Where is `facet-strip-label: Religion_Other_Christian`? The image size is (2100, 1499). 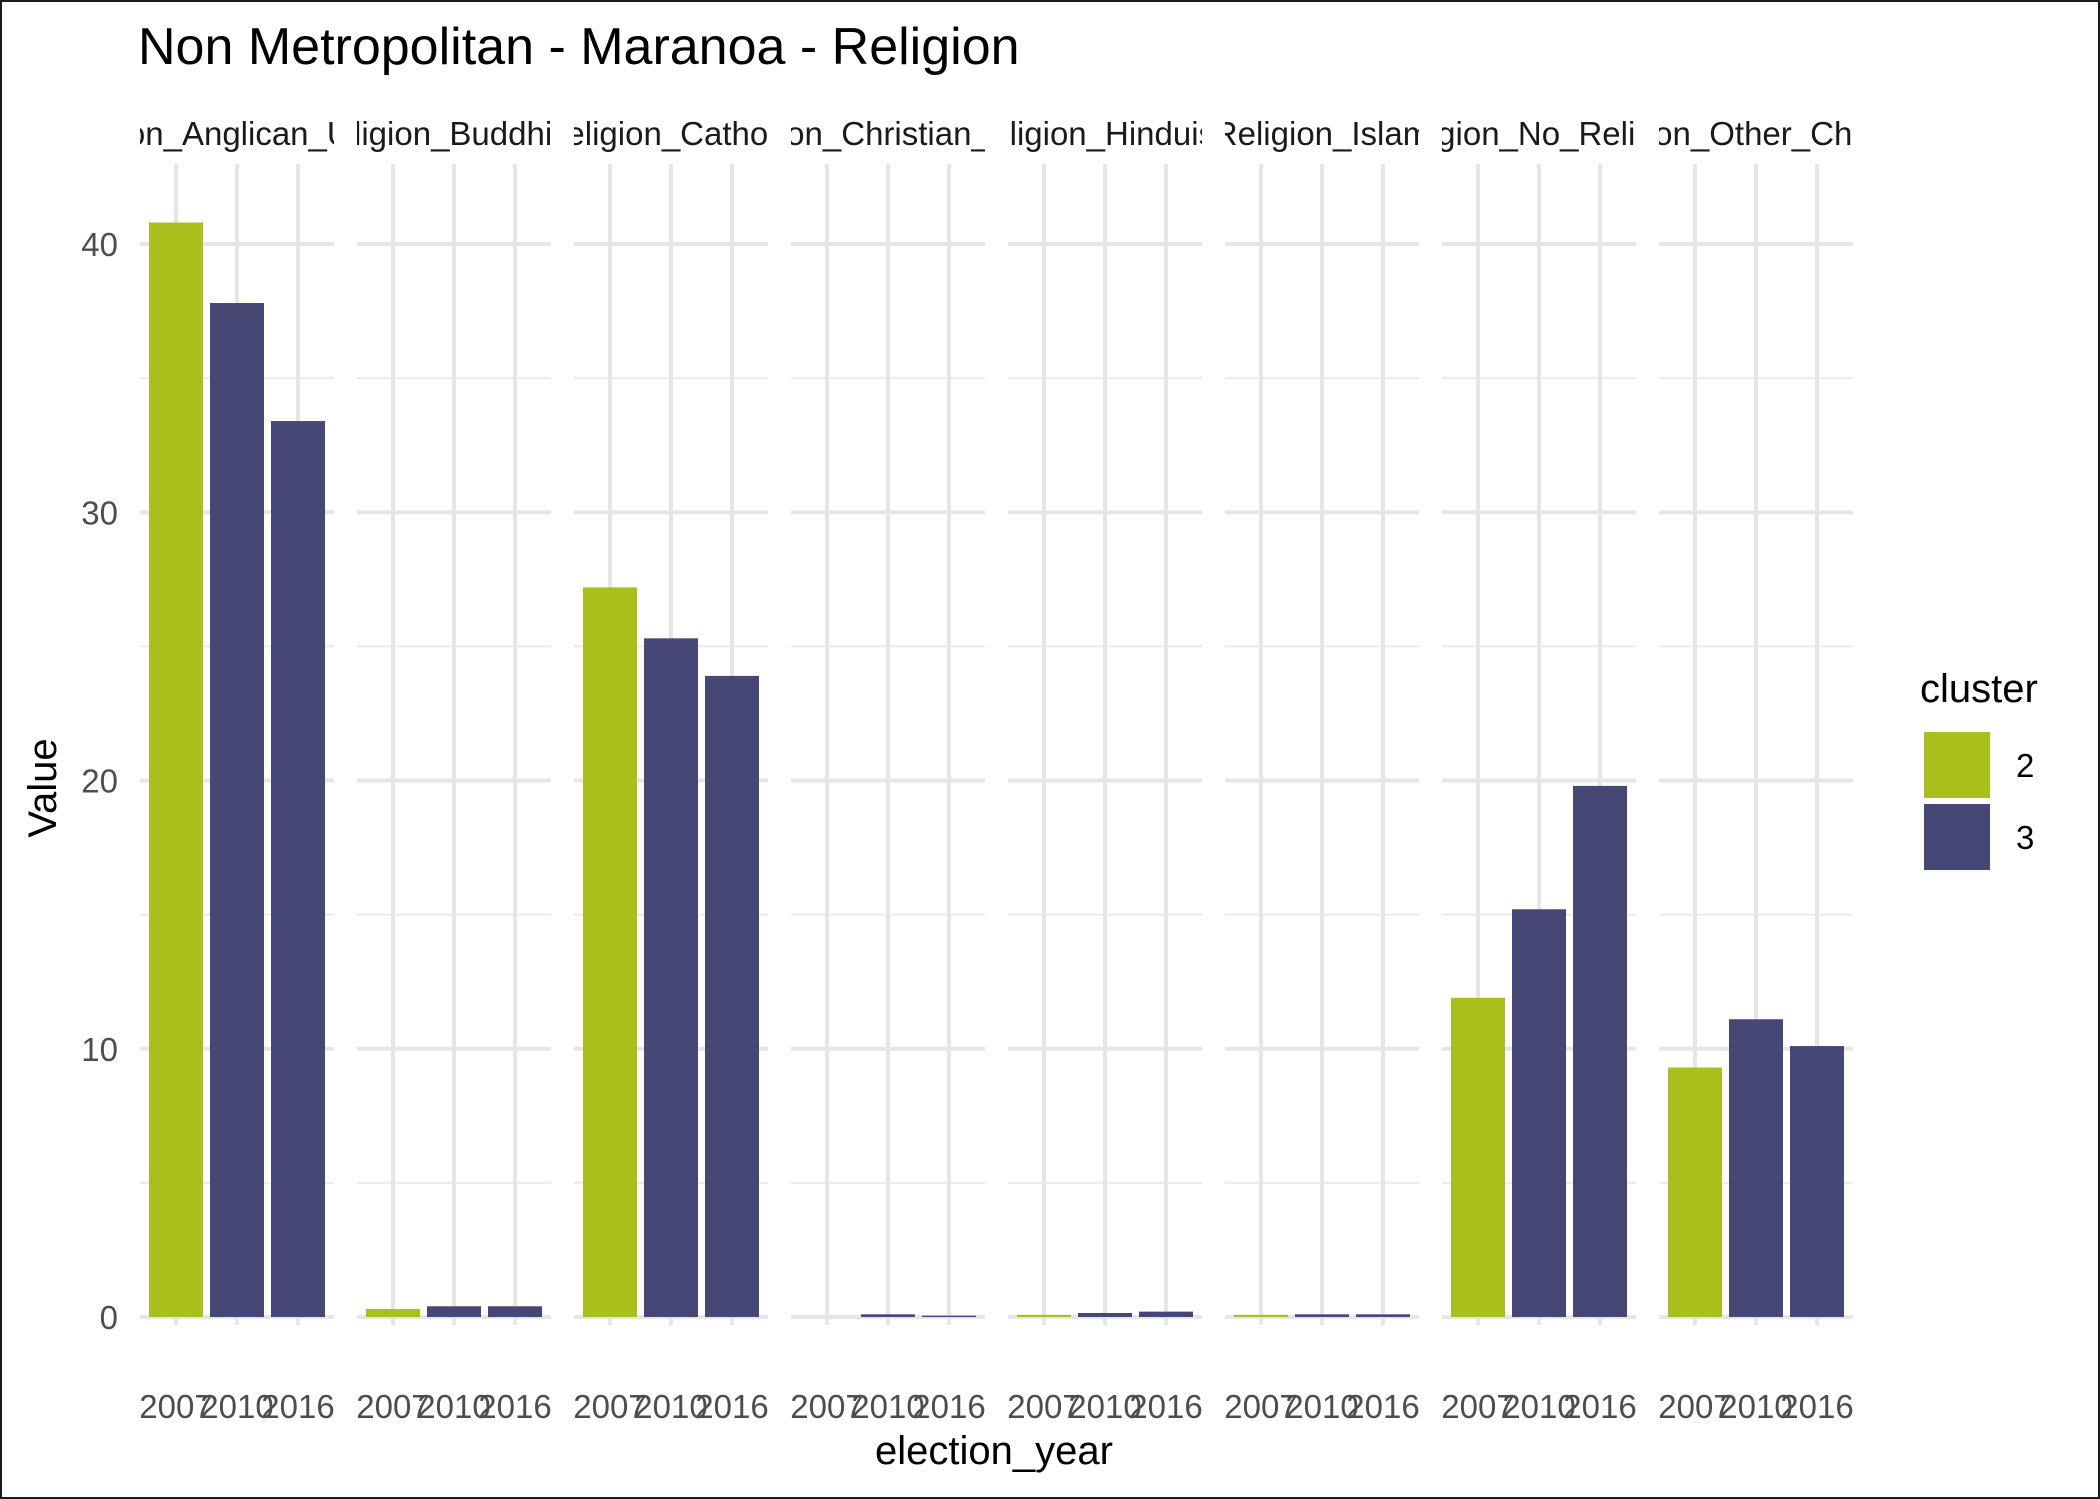
facet-strip-label: Religion_Other_Christian is located at coordinates (1756, 133).